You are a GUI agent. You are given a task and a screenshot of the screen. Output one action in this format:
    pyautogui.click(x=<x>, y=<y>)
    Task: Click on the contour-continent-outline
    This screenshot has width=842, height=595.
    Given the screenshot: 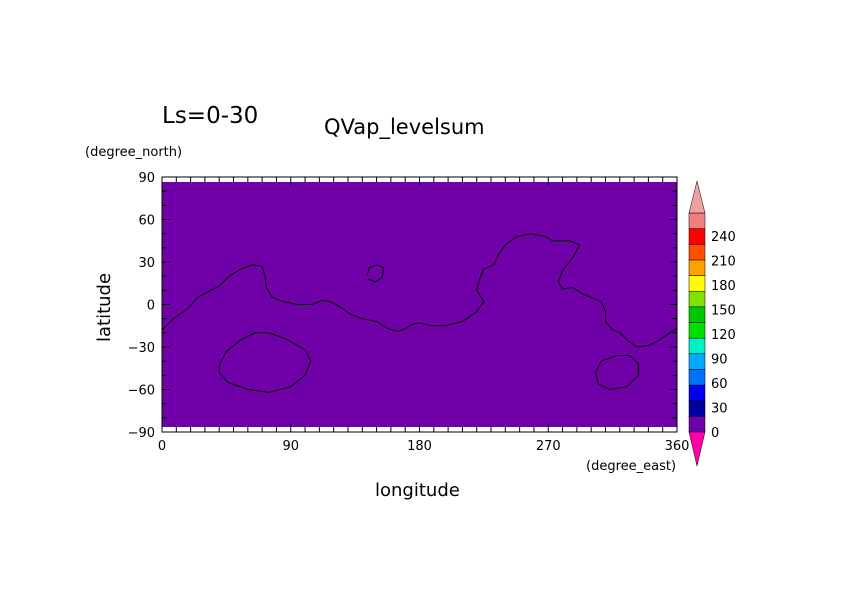 What is the action you would take?
    pyautogui.click(x=419, y=290)
    